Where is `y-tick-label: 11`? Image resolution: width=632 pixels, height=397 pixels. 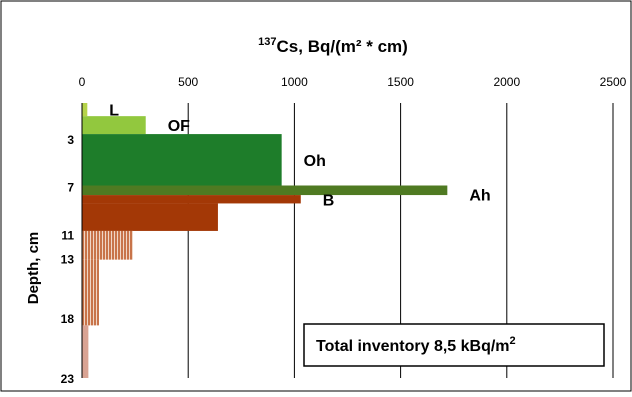 y-tick-label: 11 is located at coordinates (67, 236).